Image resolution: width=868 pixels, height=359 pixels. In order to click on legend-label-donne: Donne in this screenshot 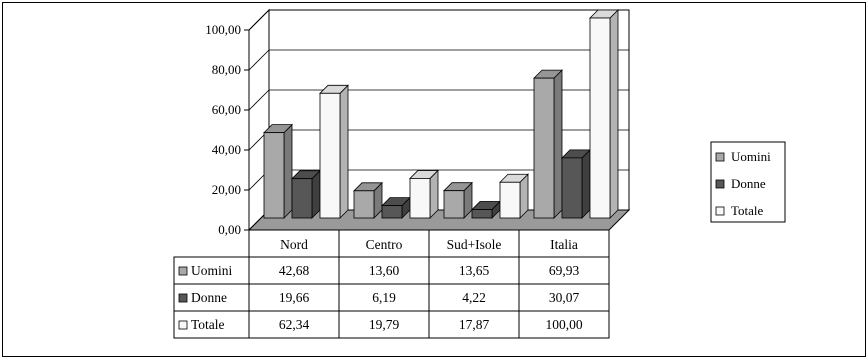, I will do `click(748, 183)`.